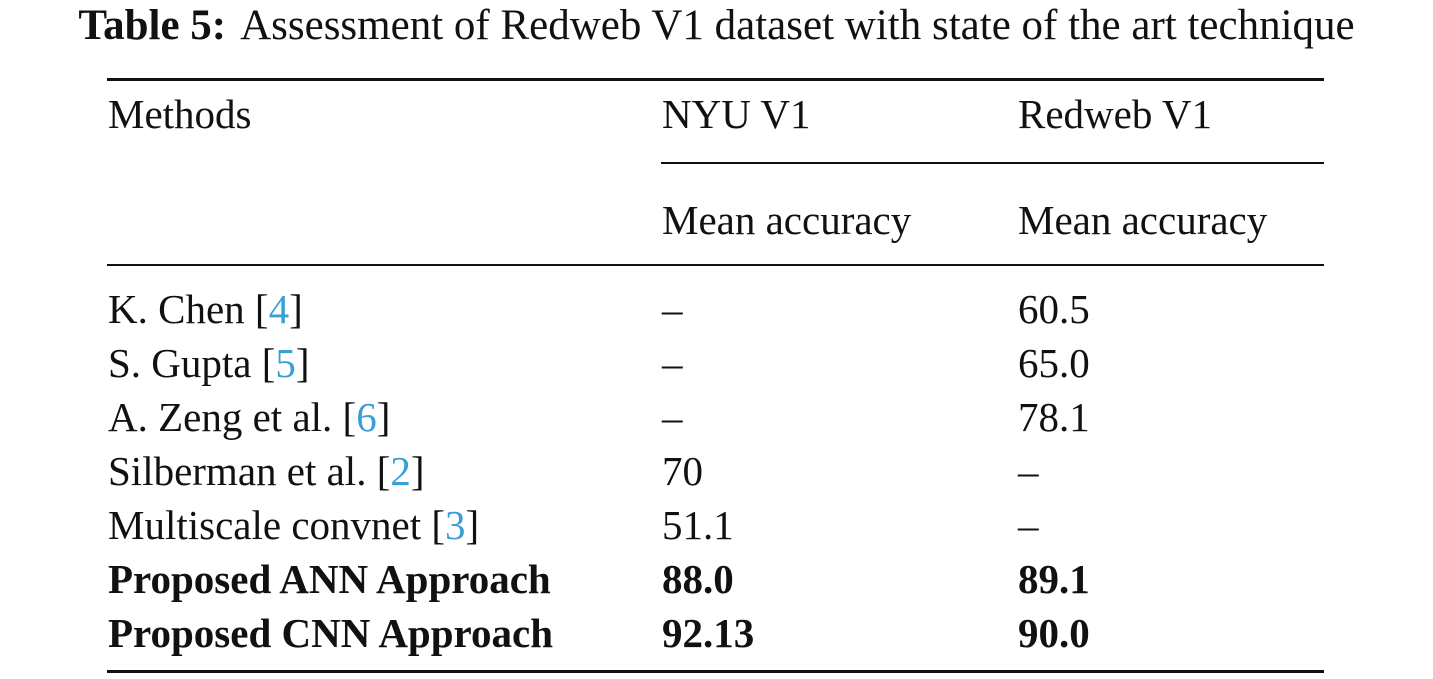 The height and width of the screenshot is (679, 1433). I want to click on table-row: S. Gupta [5] – 65.0, so click(716, 365).